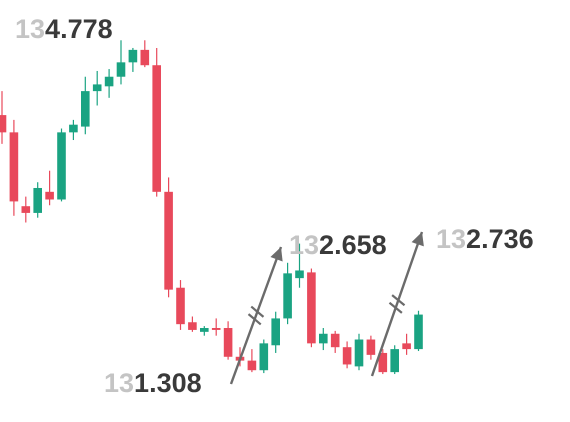  I want to click on projection-arrows, so click(326, 308).